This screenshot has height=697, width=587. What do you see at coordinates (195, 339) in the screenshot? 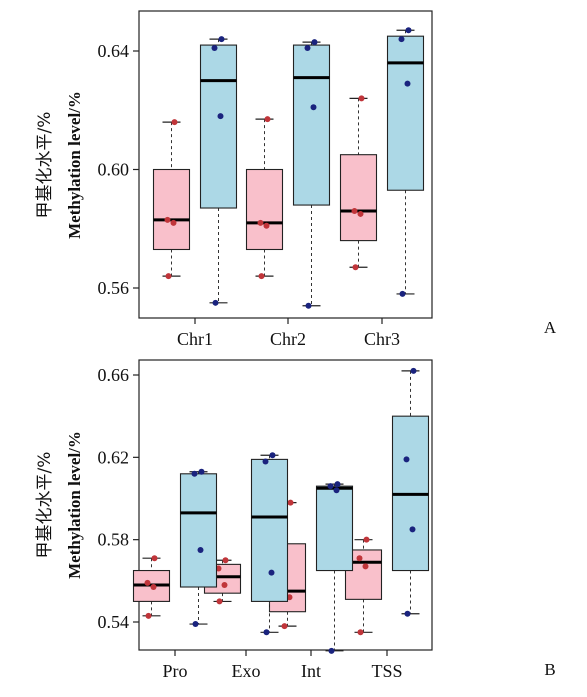
I see `panel-a-xtick-label: Chr1` at bounding box center [195, 339].